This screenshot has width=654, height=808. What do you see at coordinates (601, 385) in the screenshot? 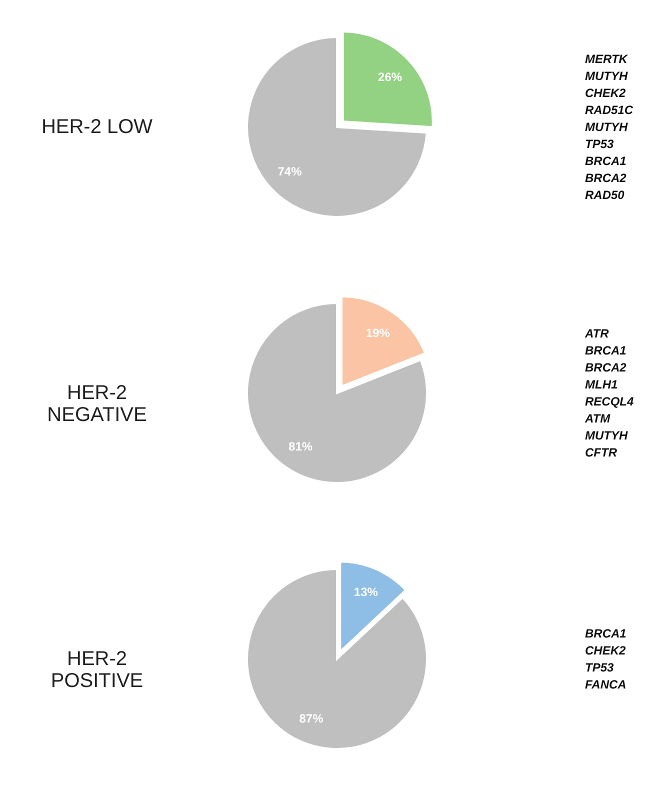
I see `text: MLH1` at bounding box center [601, 385].